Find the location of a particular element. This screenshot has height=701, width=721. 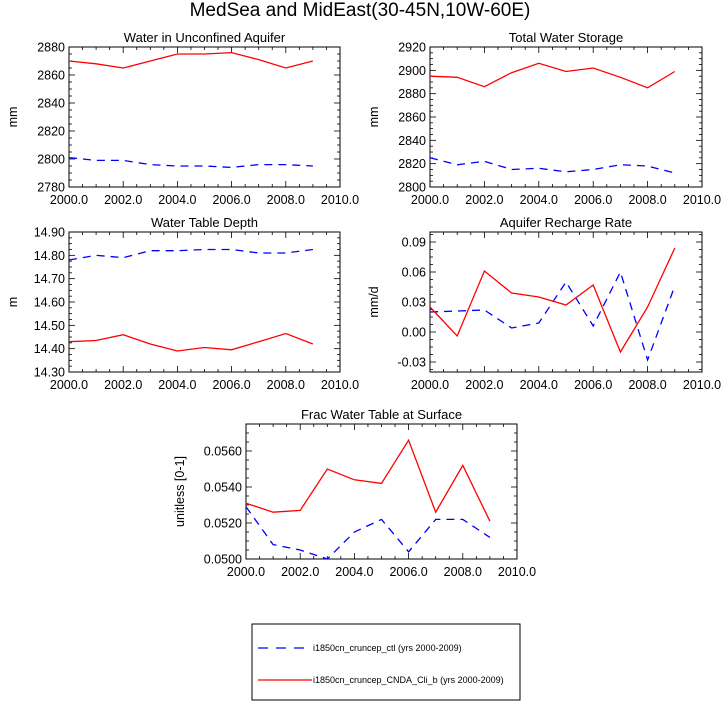

aquifer-recharge-rate-ytick-label: -0.03 is located at coordinates (412, 363).